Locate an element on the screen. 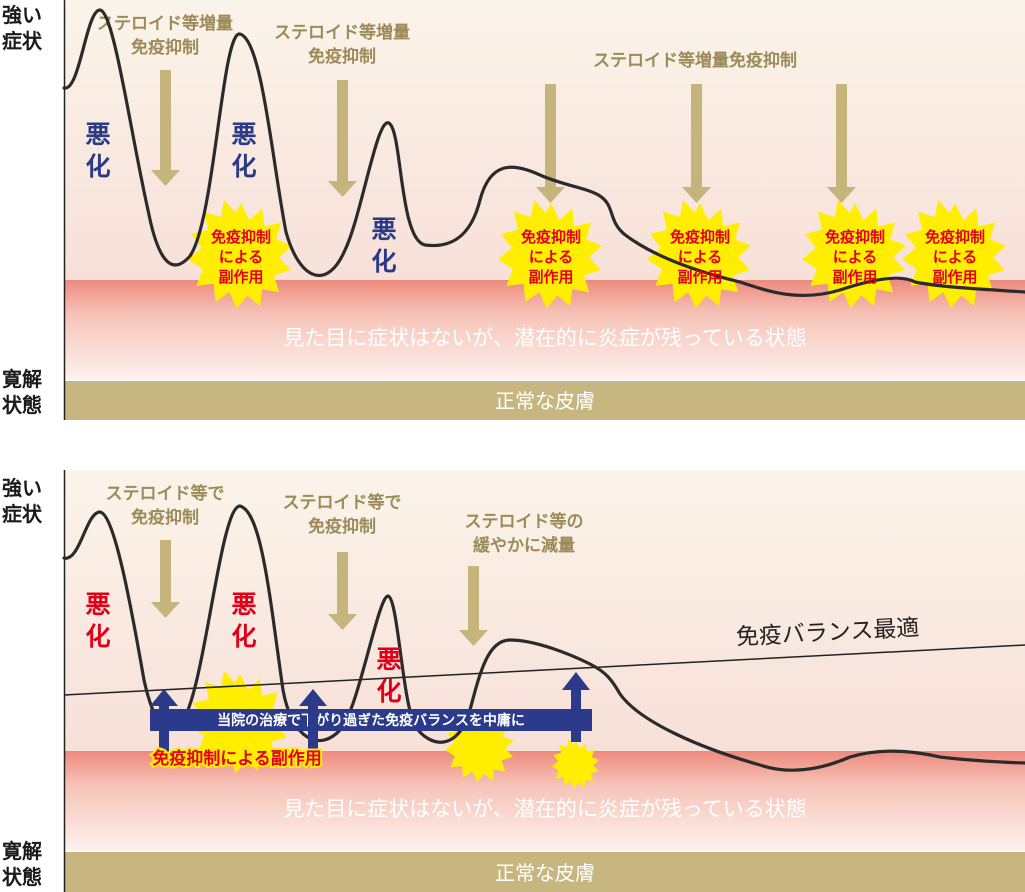 The width and height of the screenshot is (1025, 892). top-axis-strong-1: 強い is located at coordinates (22, 15).